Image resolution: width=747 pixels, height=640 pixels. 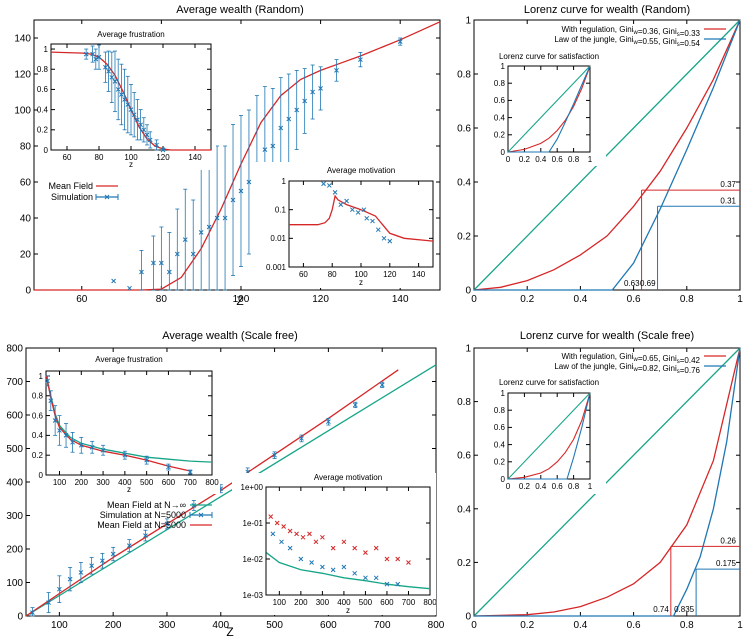 What do you see at coordinates (387, 602) in the screenshot?
I see `x-tick-label: 600` at bounding box center [387, 602].